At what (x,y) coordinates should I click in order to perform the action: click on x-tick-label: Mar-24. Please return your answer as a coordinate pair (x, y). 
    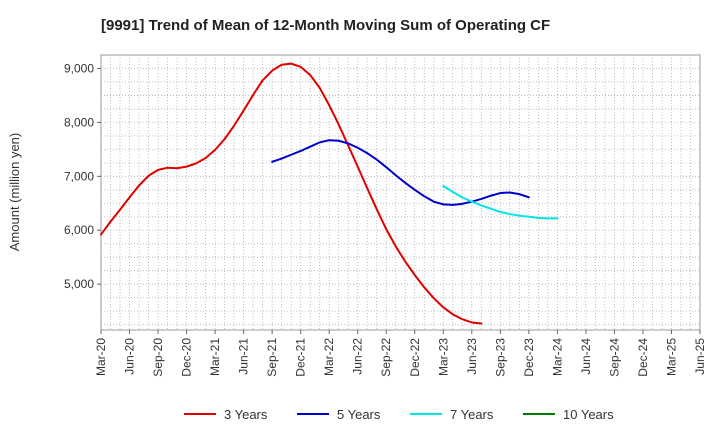
    Looking at the image, I should click on (557, 357).